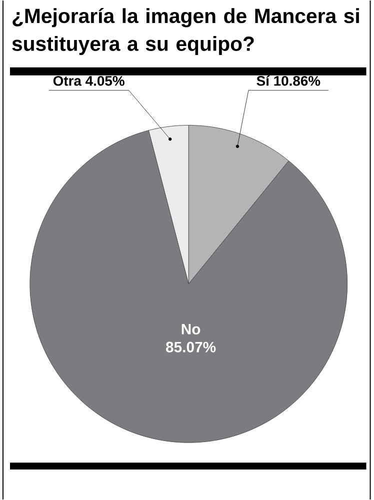 The height and width of the screenshot is (500, 374). I want to click on chart-title: ¿Mejoraría la imagen de Mancera si sustituyera a su equipo?, so click(185, 32).